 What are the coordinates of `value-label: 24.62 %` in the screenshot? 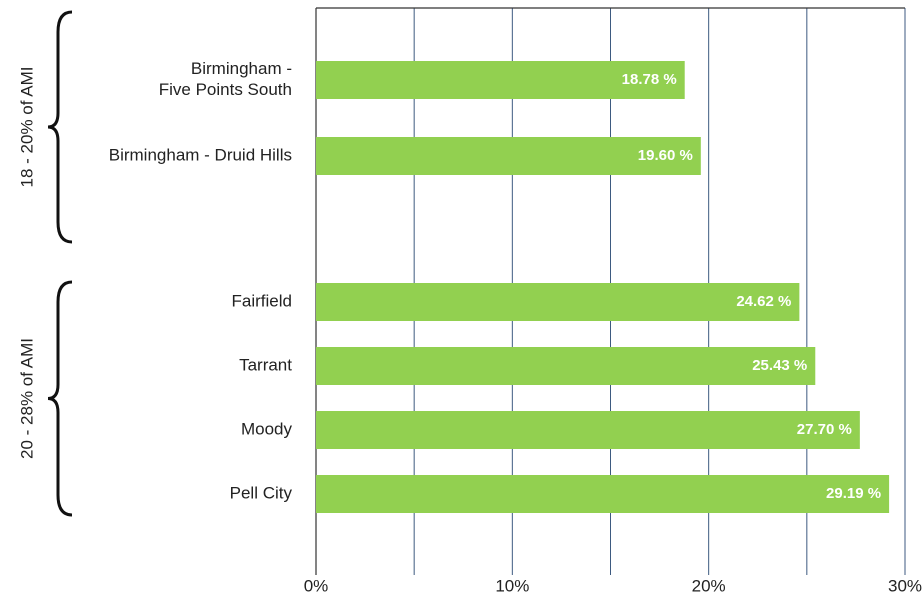 It's located at (763, 301).